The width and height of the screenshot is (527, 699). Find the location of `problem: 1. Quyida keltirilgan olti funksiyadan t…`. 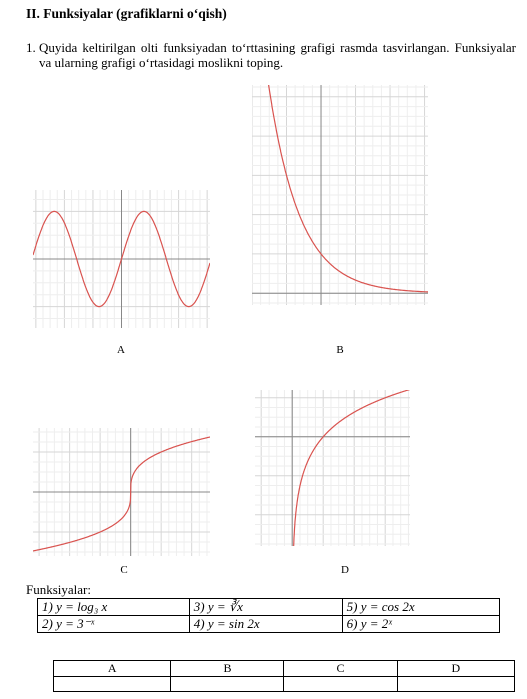

problem: 1. Quyida keltirilgan olti funksiyadan t… is located at coordinates (271, 55).